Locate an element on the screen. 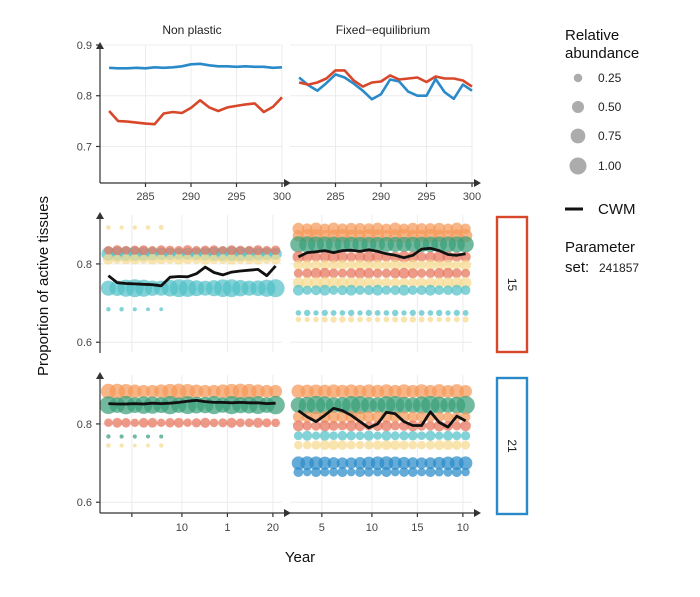  x-axis-title: Year is located at coordinates (300, 557).